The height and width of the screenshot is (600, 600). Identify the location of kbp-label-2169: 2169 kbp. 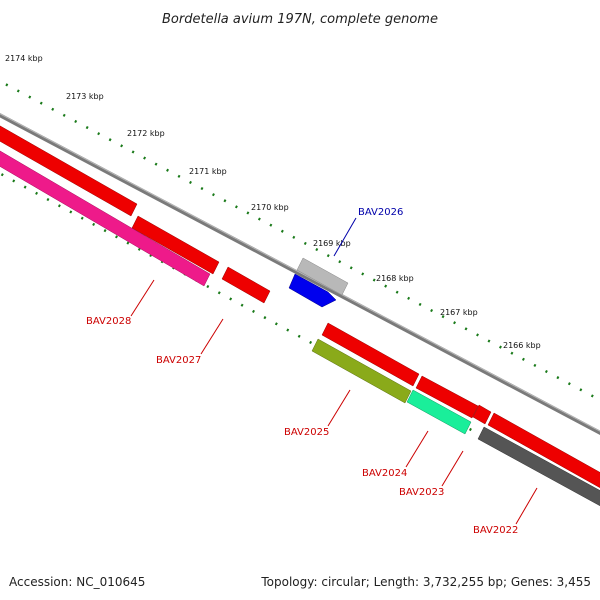
(332, 243).